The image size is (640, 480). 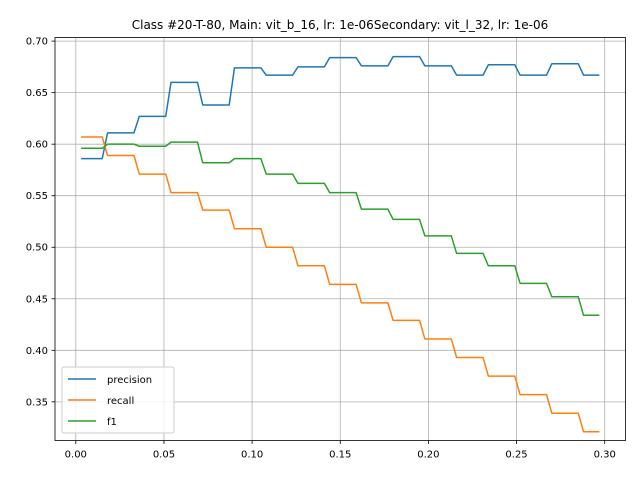 What do you see at coordinates (37, 299) in the screenshot?
I see `y-tick-label: 0.45` at bounding box center [37, 299].